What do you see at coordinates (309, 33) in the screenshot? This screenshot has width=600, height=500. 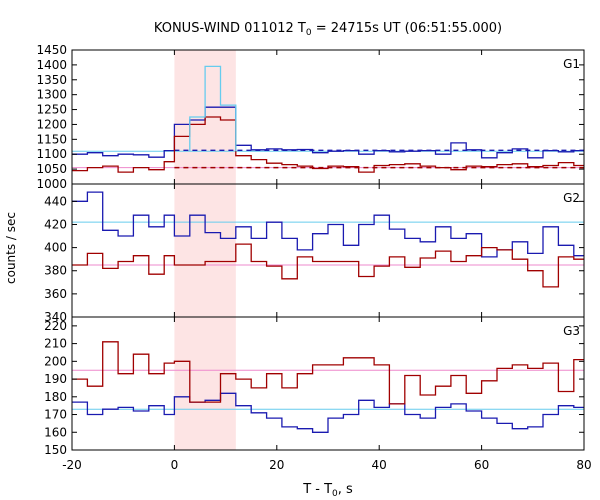 I see `chart-title-subscript: 0` at bounding box center [309, 33].